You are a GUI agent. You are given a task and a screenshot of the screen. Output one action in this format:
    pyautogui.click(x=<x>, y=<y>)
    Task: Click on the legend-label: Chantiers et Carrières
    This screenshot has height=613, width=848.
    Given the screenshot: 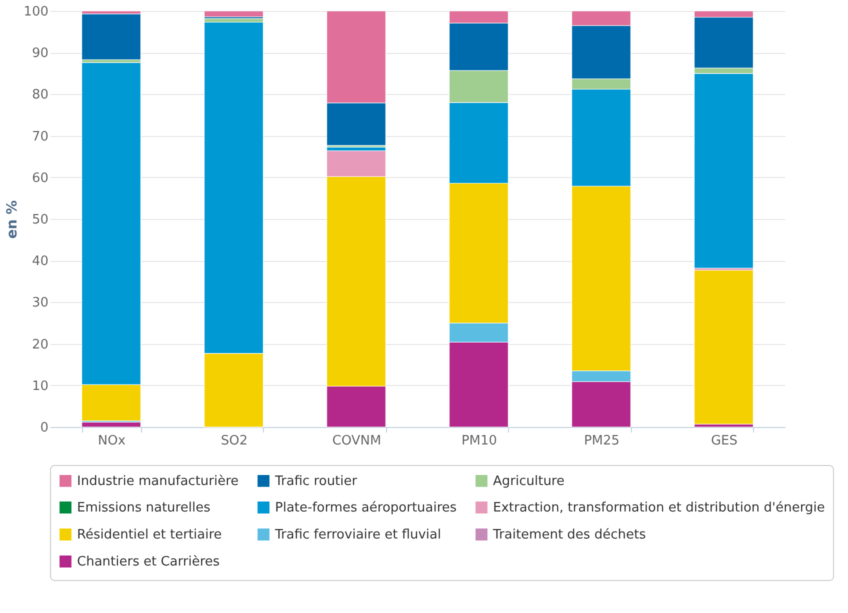 What is the action you would take?
    pyautogui.click(x=148, y=562)
    